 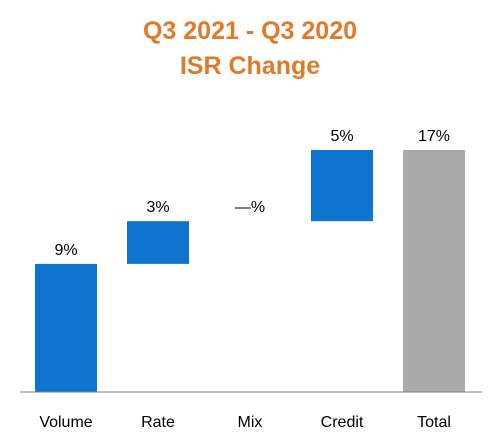 What do you see at coordinates (158, 422) in the screenshot?
I see `x-tick-label-rate: Rate` at bounding box center [158, 422].